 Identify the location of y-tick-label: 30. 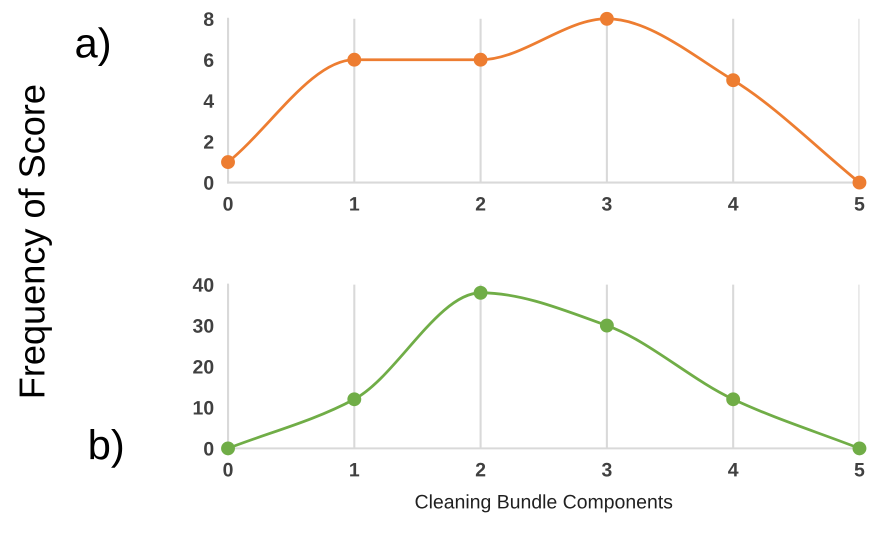
(203, 326).